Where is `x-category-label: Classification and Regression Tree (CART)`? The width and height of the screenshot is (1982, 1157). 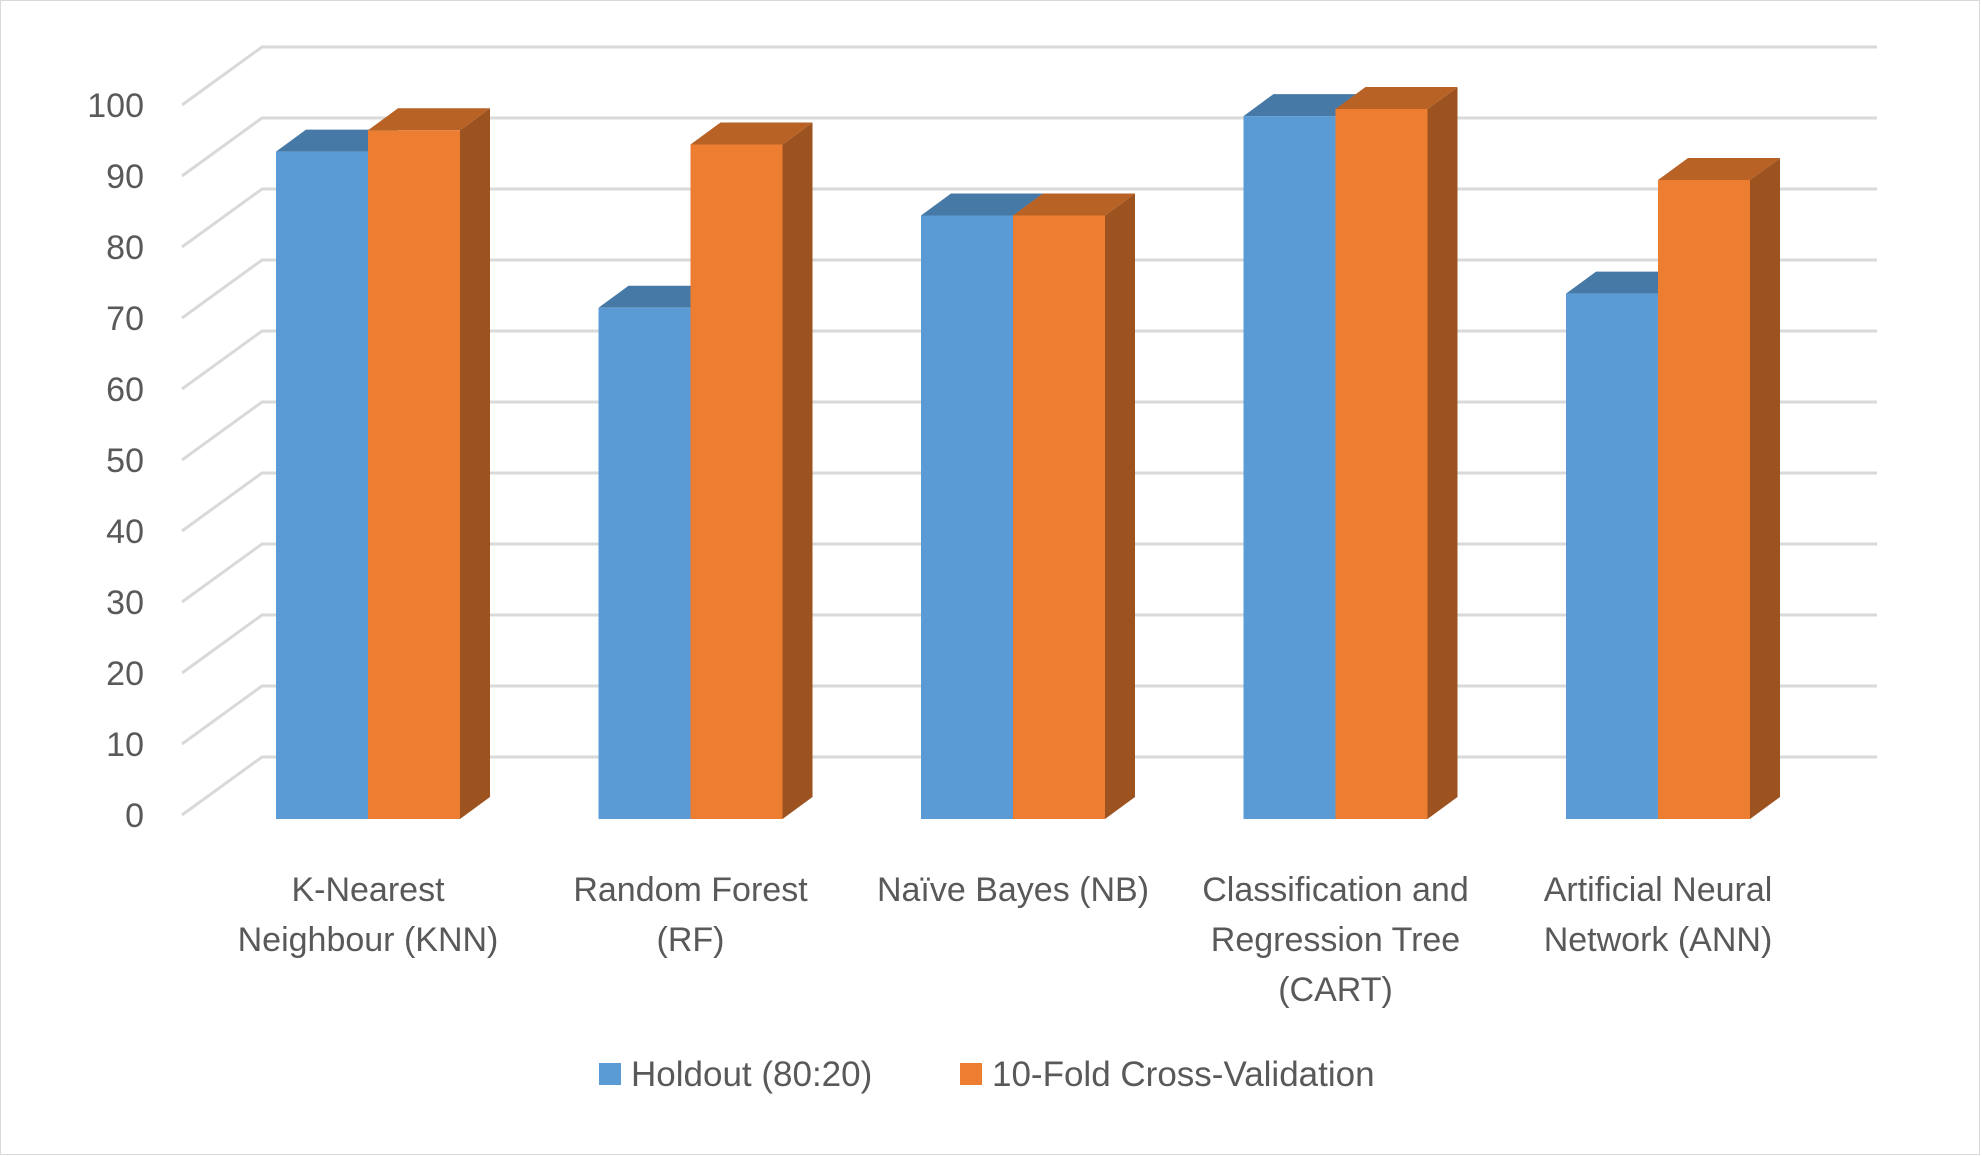
x-category-label: Classification and Regression Tree (CART) is located at coordinates (1335, 940).